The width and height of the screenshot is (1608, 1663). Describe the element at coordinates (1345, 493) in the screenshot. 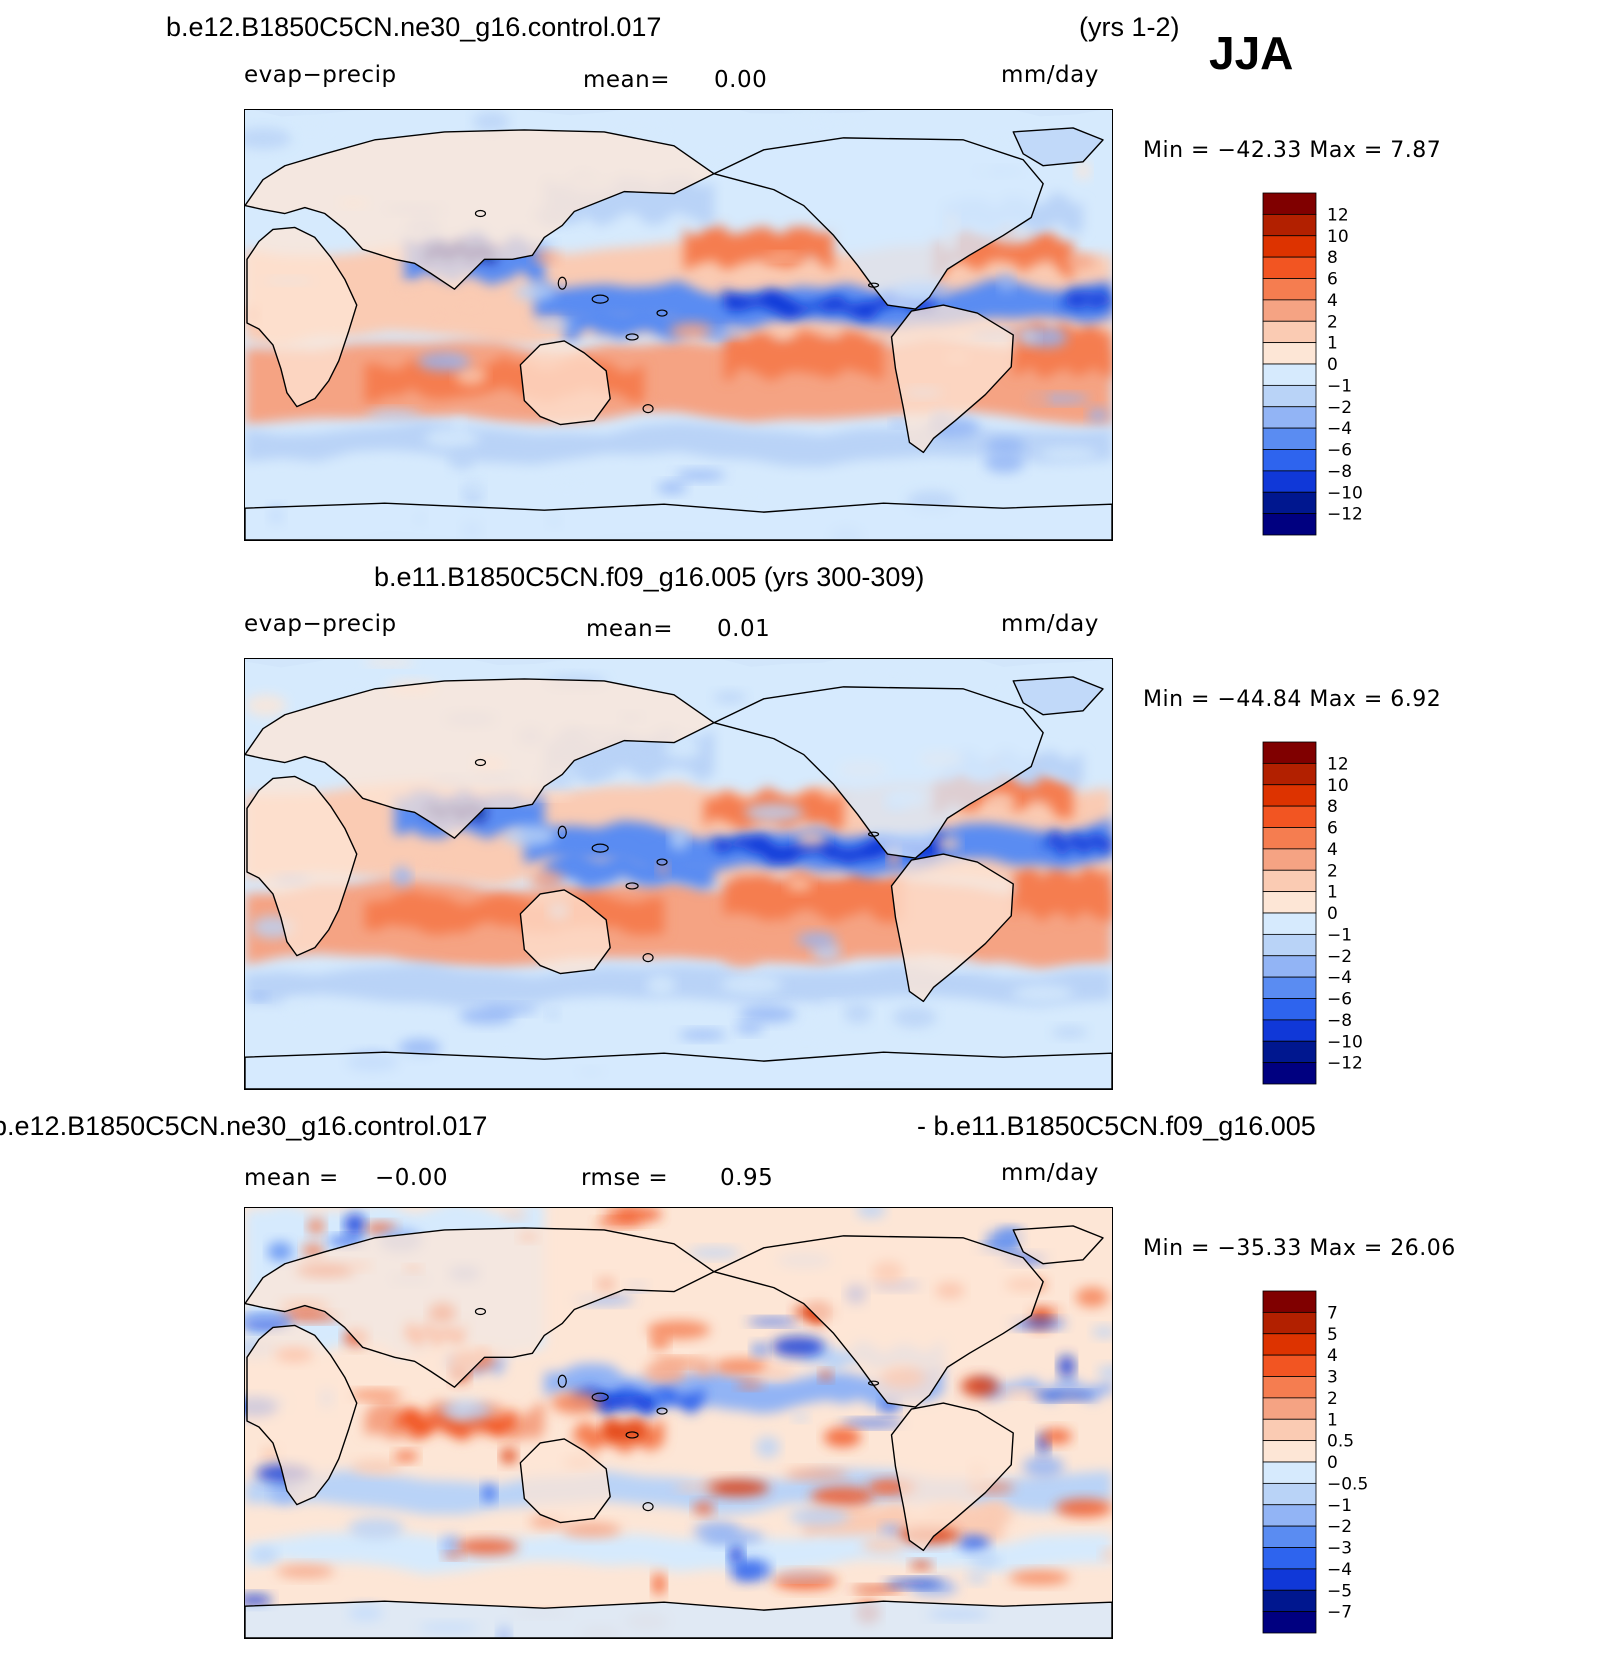

I see `colorbar-tick-label: −10` at that location.